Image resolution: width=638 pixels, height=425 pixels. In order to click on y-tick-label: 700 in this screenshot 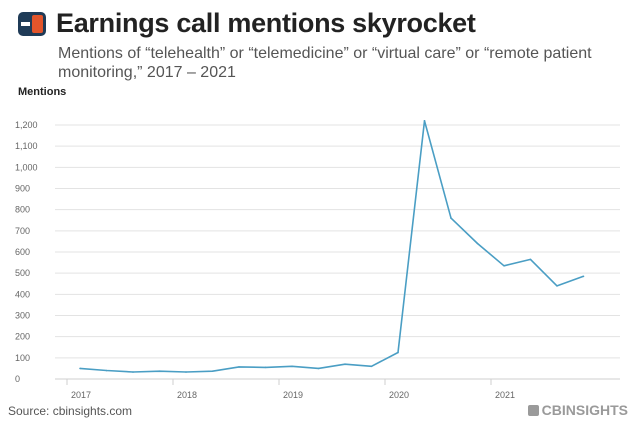, I will do `click(22, 231)`.